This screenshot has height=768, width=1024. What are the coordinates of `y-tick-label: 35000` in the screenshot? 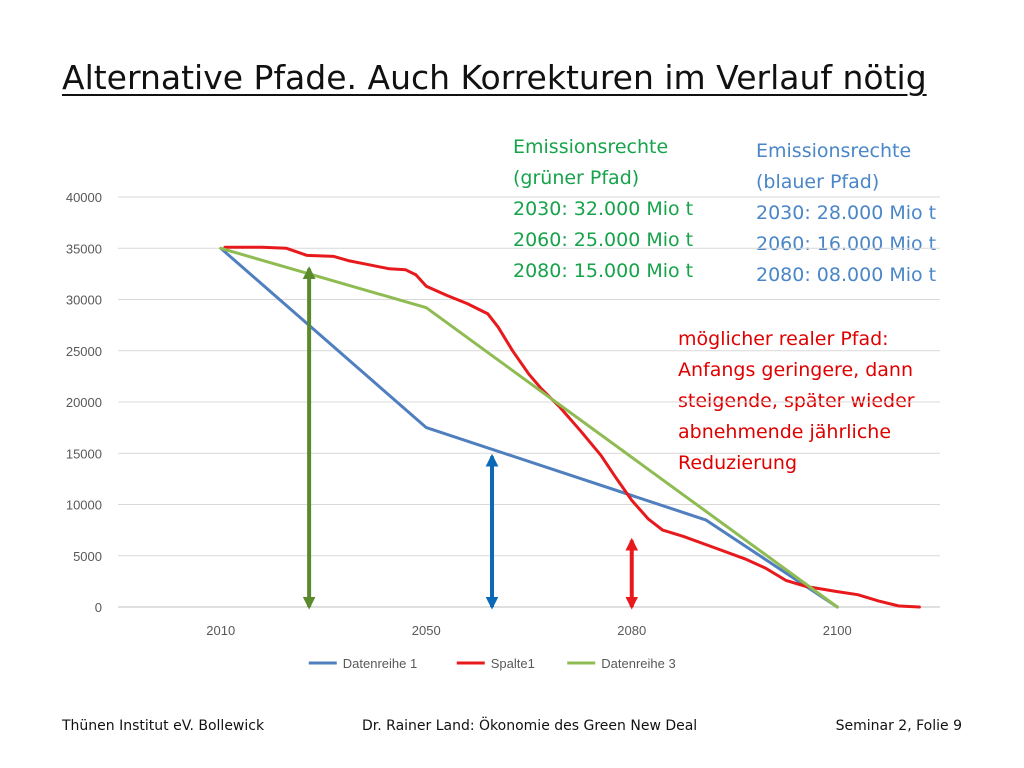 It's located at (84, 248).